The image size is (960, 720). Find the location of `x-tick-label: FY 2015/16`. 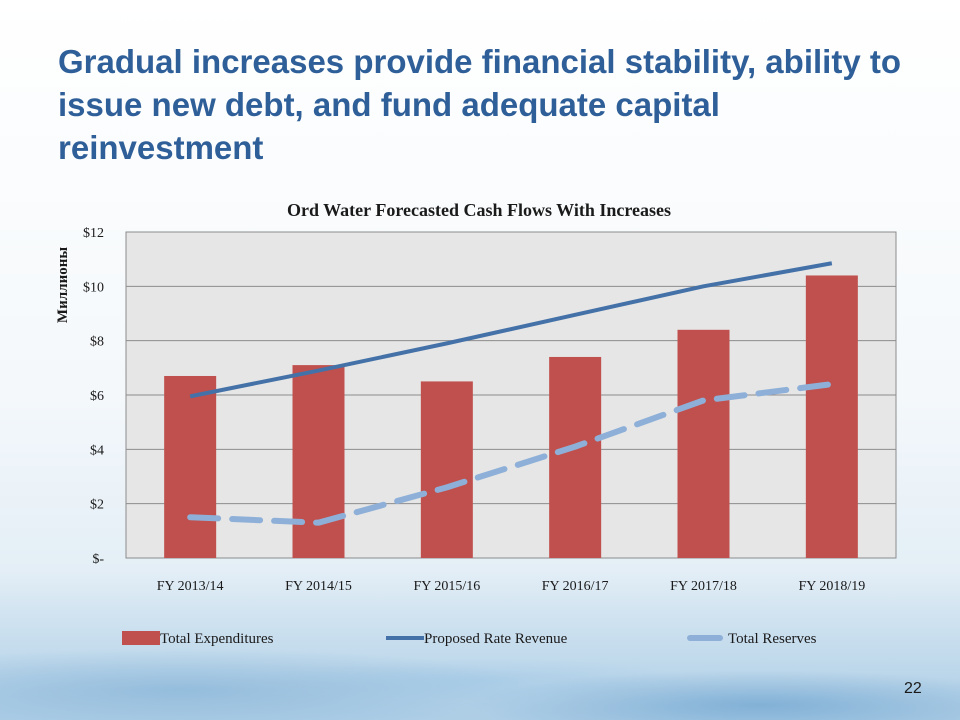

x-tick-label: FY 2015/16 is located at coordinates (446, 586).